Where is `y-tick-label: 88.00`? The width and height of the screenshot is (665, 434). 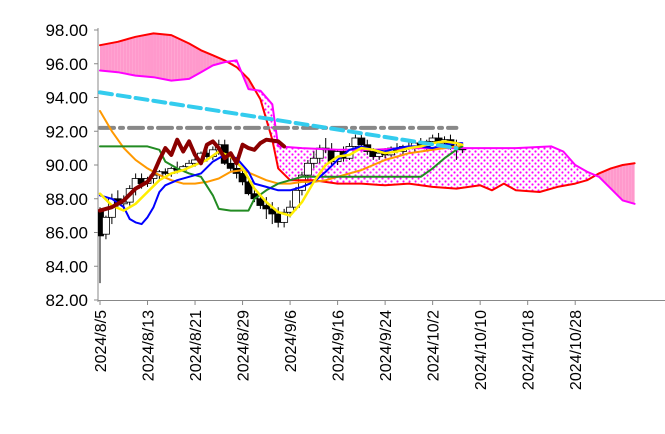 y-tick-label: 88.00 is located at coordinates (66, 199).